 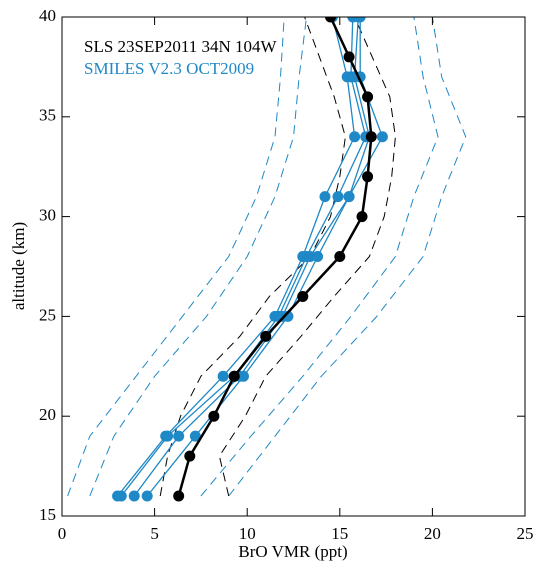 What do you see at coordinates (47, 115) in the screenshot?
I see `y-tick-label: 35` at bounding box center [47, 115].